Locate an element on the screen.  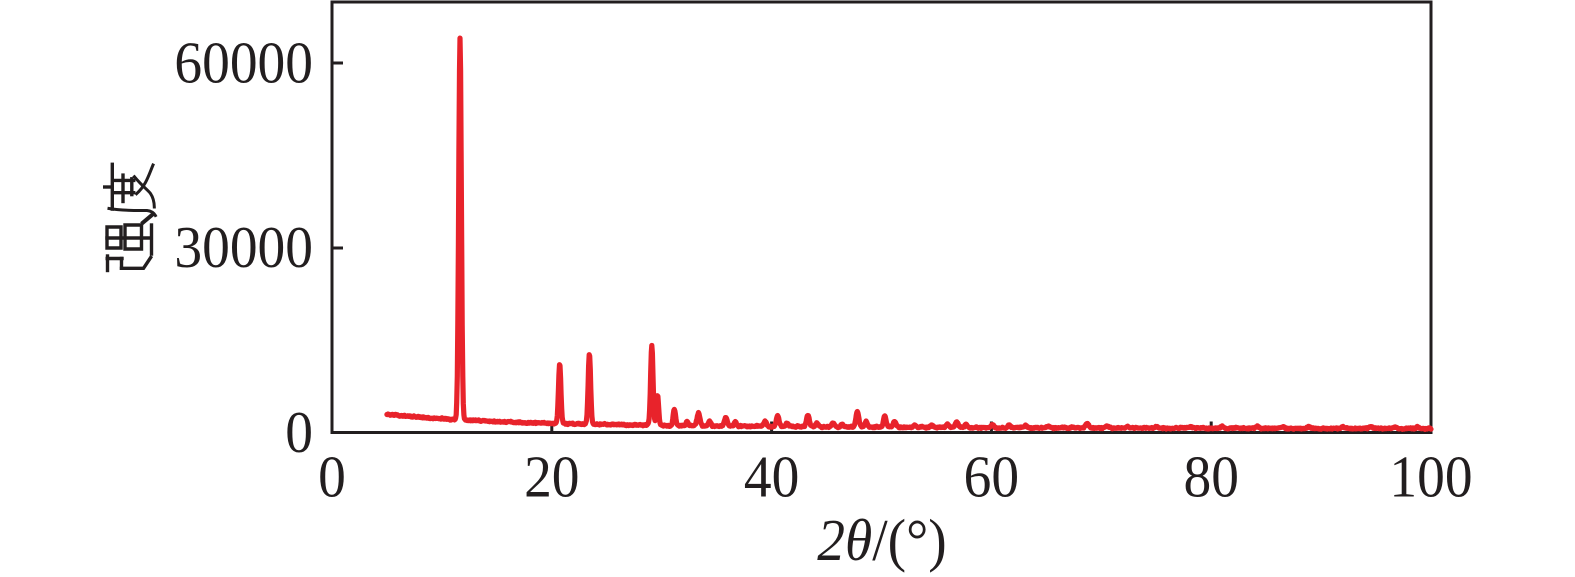
svg-text: 30000 is located at coordinates (243, 247).